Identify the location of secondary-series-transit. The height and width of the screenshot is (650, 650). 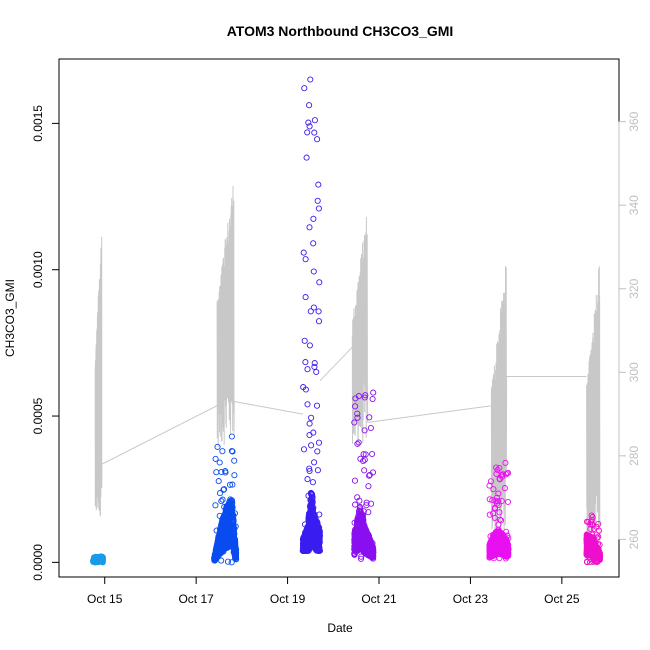
(429, 414).